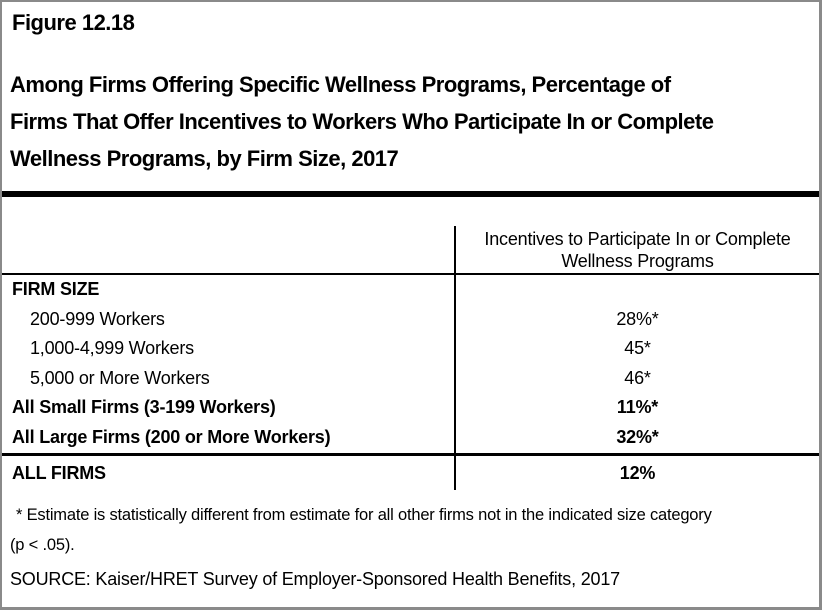 The width and height of the screenshot is (822, 610). What do you see at coordinates (112, 348) in the screenshot?
I see `row-label: 1,000-4,999 Workers` at bounding box center [112, 348].